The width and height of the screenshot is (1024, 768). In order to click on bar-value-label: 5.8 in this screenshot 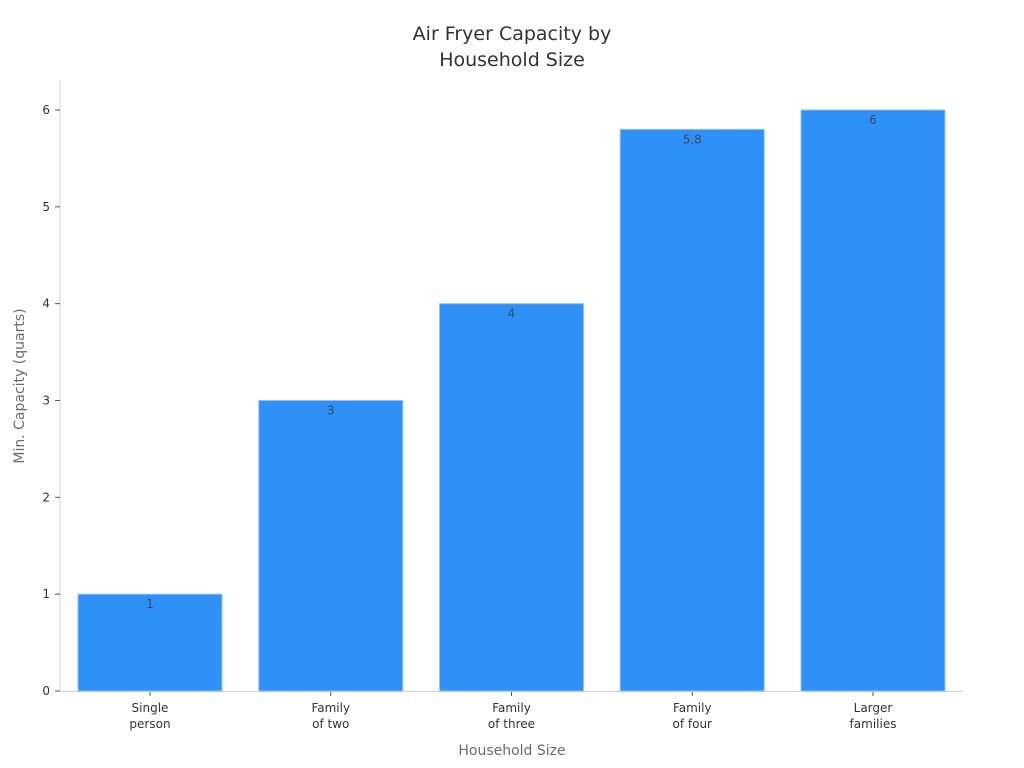, I will do `click(692, 139)`.